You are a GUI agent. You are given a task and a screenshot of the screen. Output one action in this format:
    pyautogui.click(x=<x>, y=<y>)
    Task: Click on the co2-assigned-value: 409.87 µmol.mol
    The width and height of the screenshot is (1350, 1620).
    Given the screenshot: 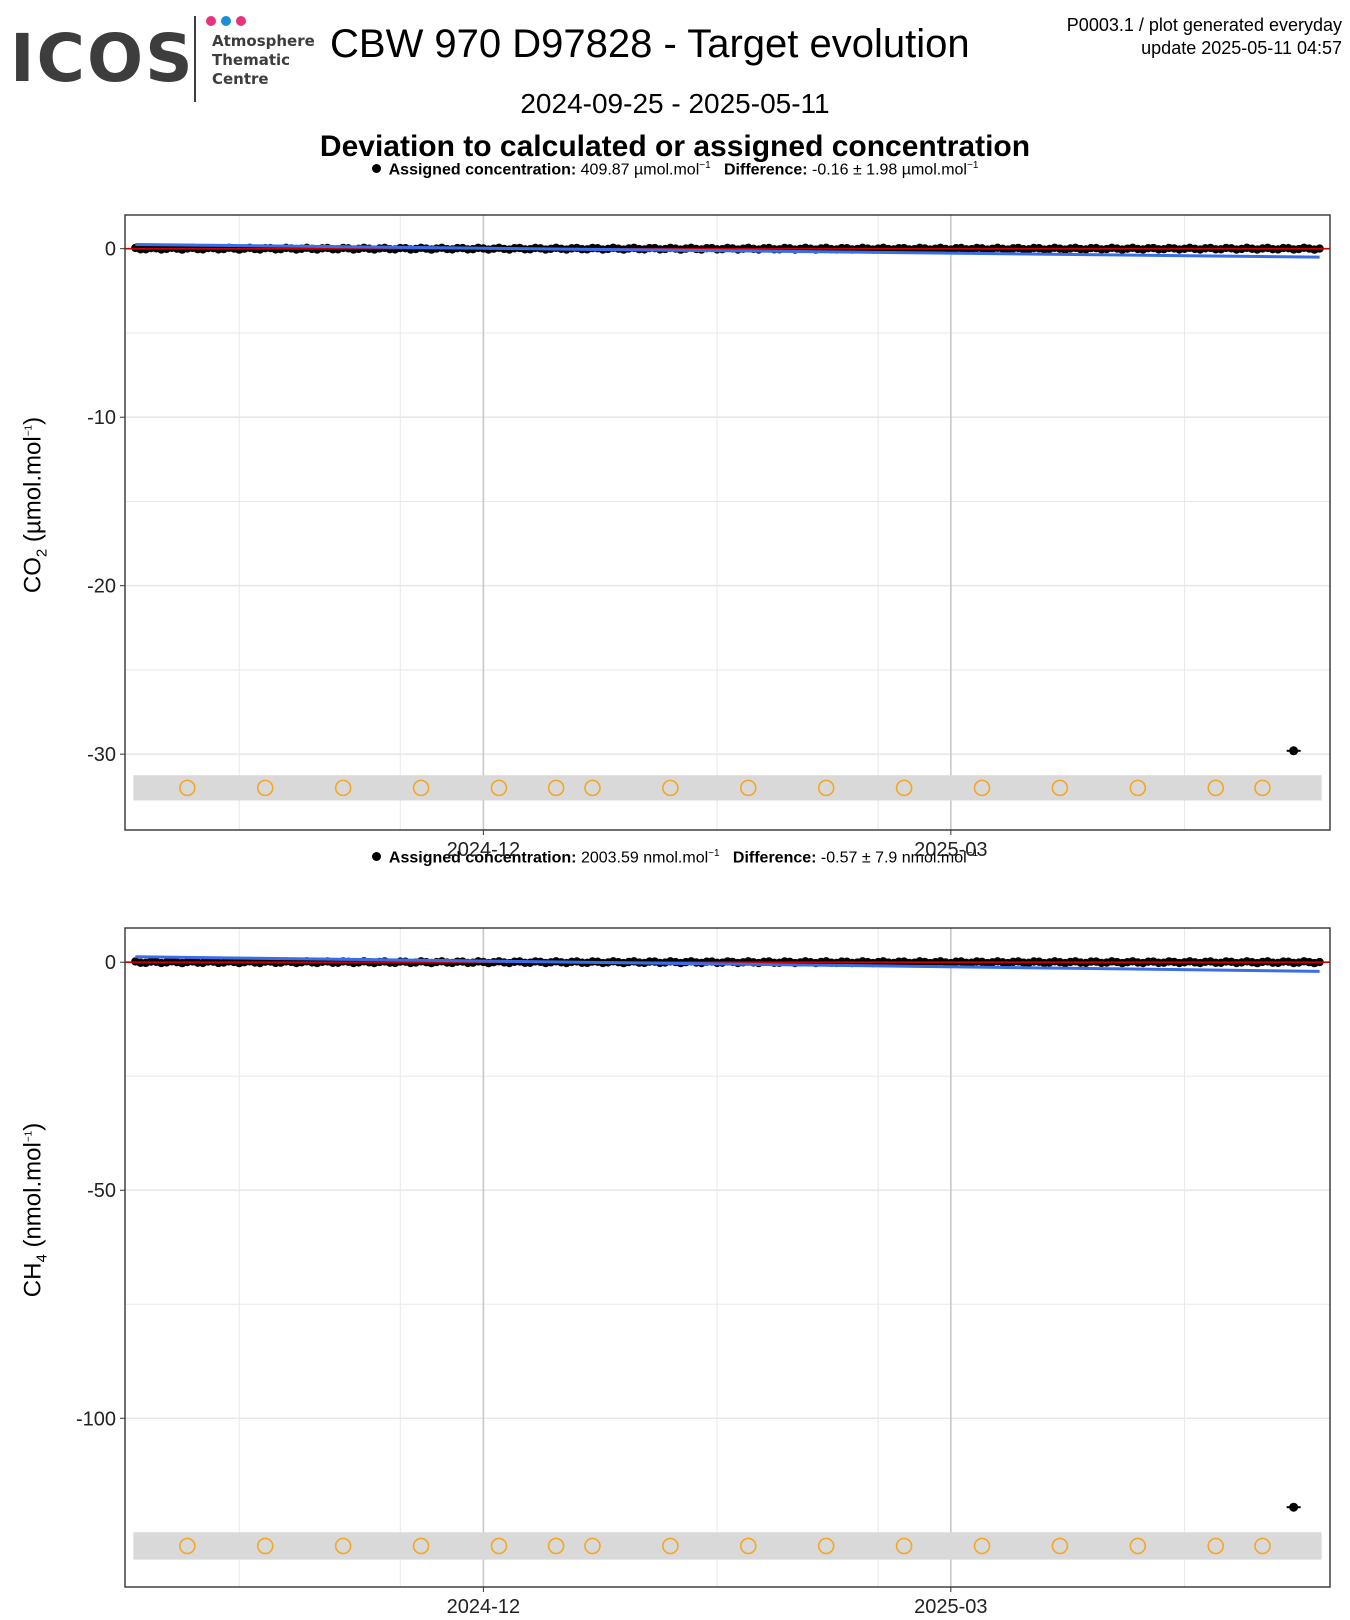 What is the action you would take?
    pyautogui.click(x=640, y=170)
    